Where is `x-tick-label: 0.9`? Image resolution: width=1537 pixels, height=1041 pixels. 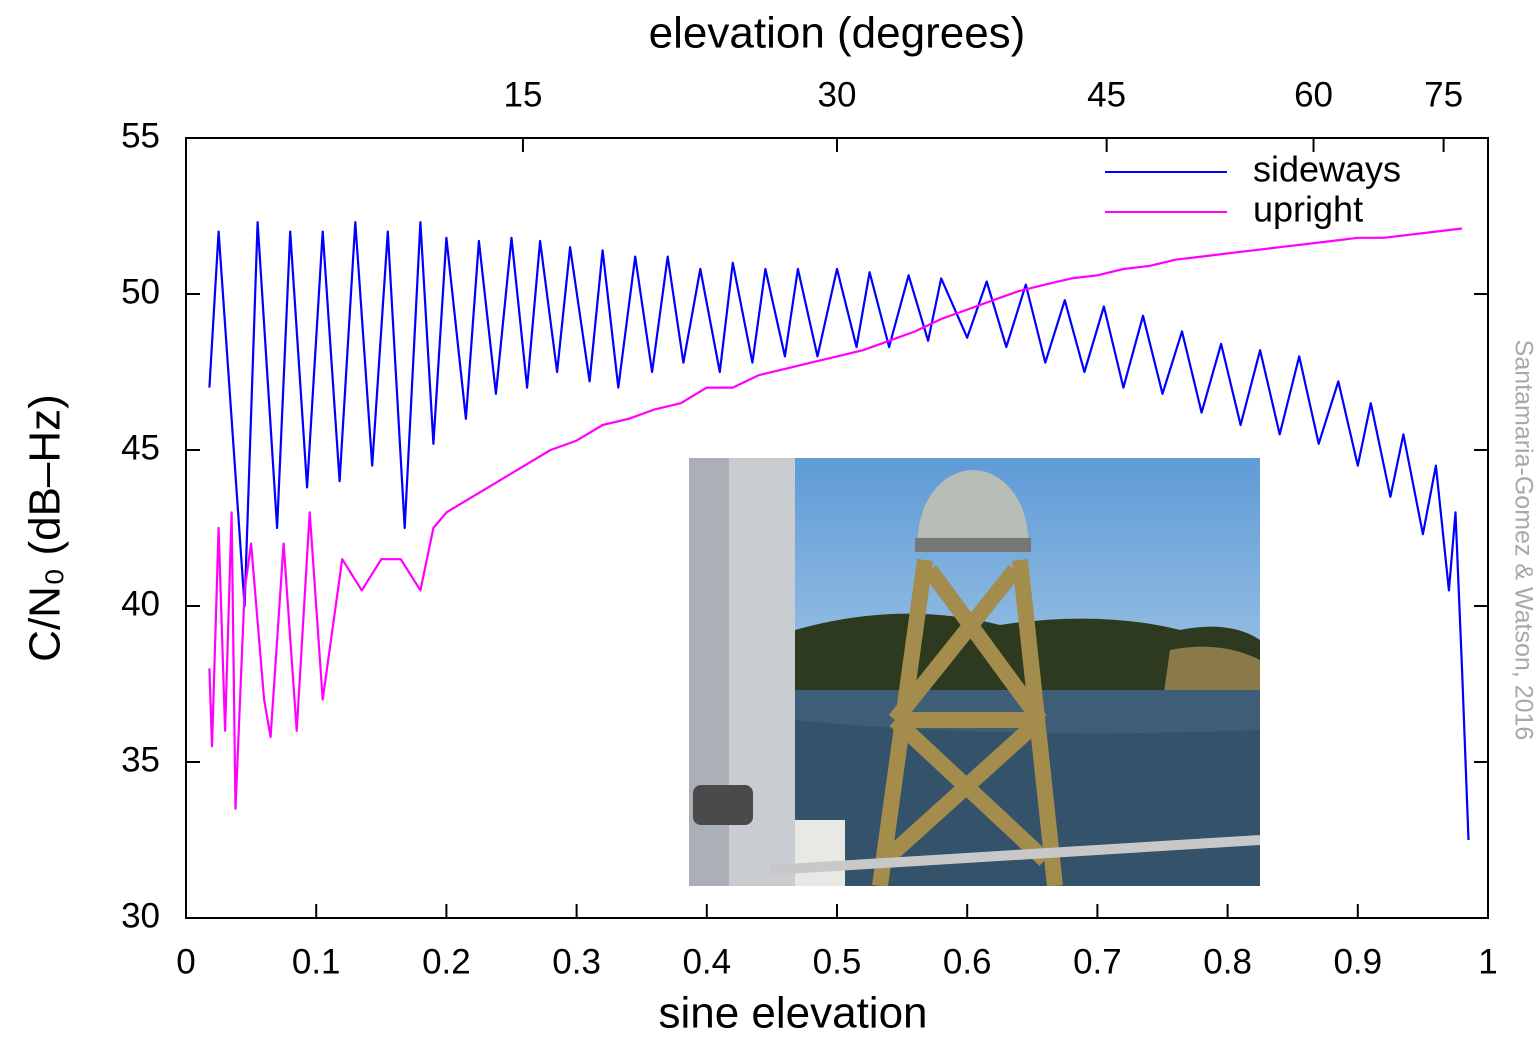 x-tick-label: 0.9 is located at coordinates (1357, 961).